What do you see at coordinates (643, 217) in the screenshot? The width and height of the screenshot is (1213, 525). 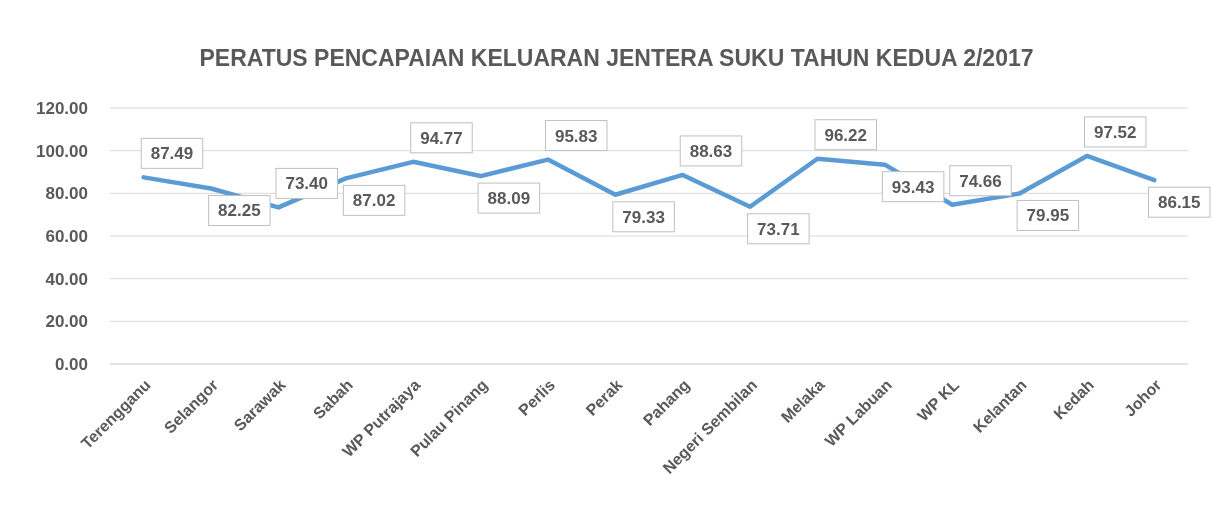 I see `data-label: 79.33` at bounding box center [643, 217].